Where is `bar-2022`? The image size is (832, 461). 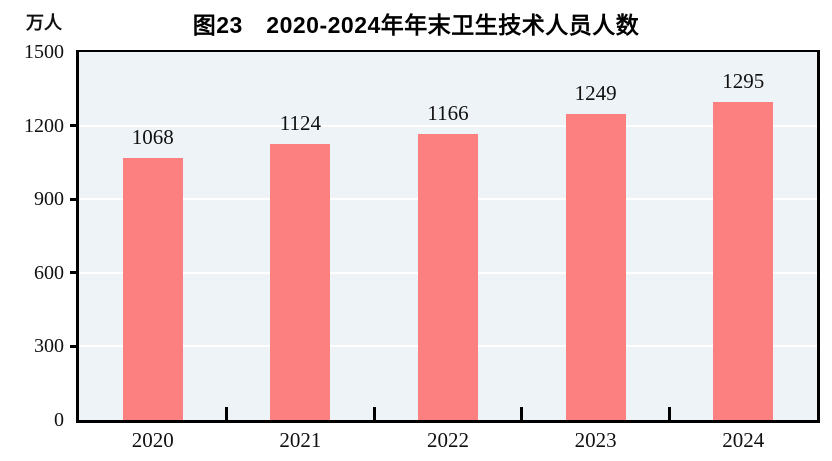
bar-2022 is located at coordinates (448, 276).